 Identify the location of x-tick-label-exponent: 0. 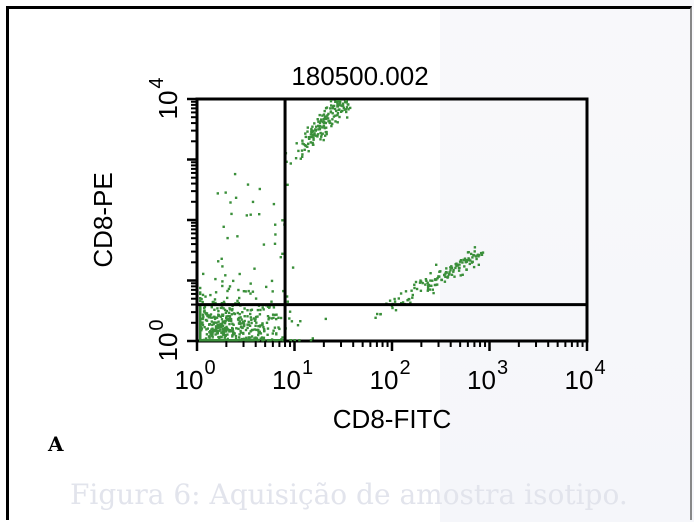
(209, 368).